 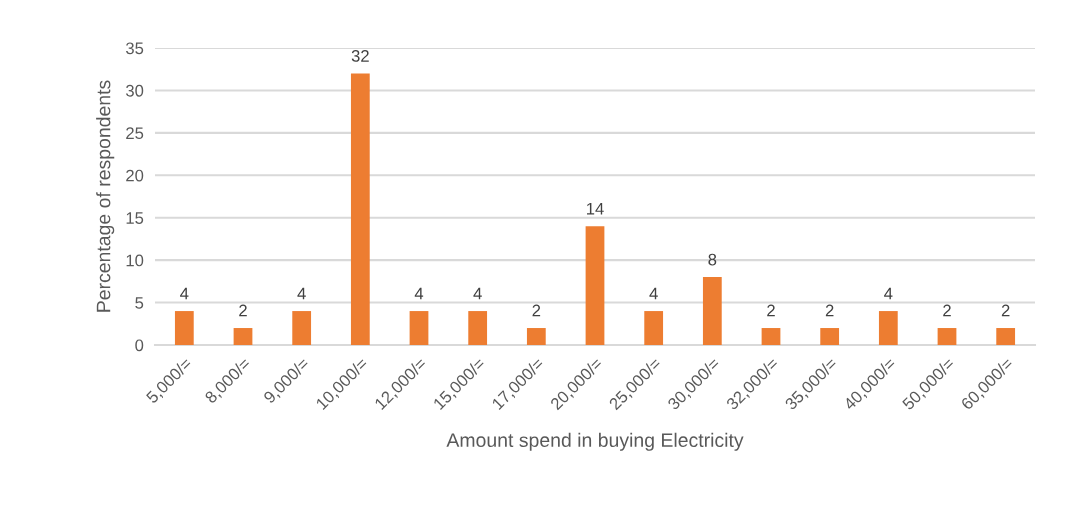 What do you see at coordinates (139, 345) in the screenshot?
I see `y-tick-label: 0` at bounding box center [139, 345].